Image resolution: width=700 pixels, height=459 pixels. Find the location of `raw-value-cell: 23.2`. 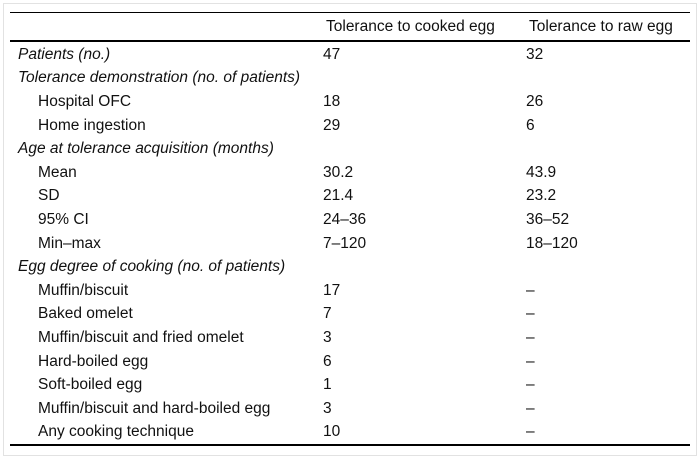

raw-value-cell: 23.2 is located at coordinates (541, 196).